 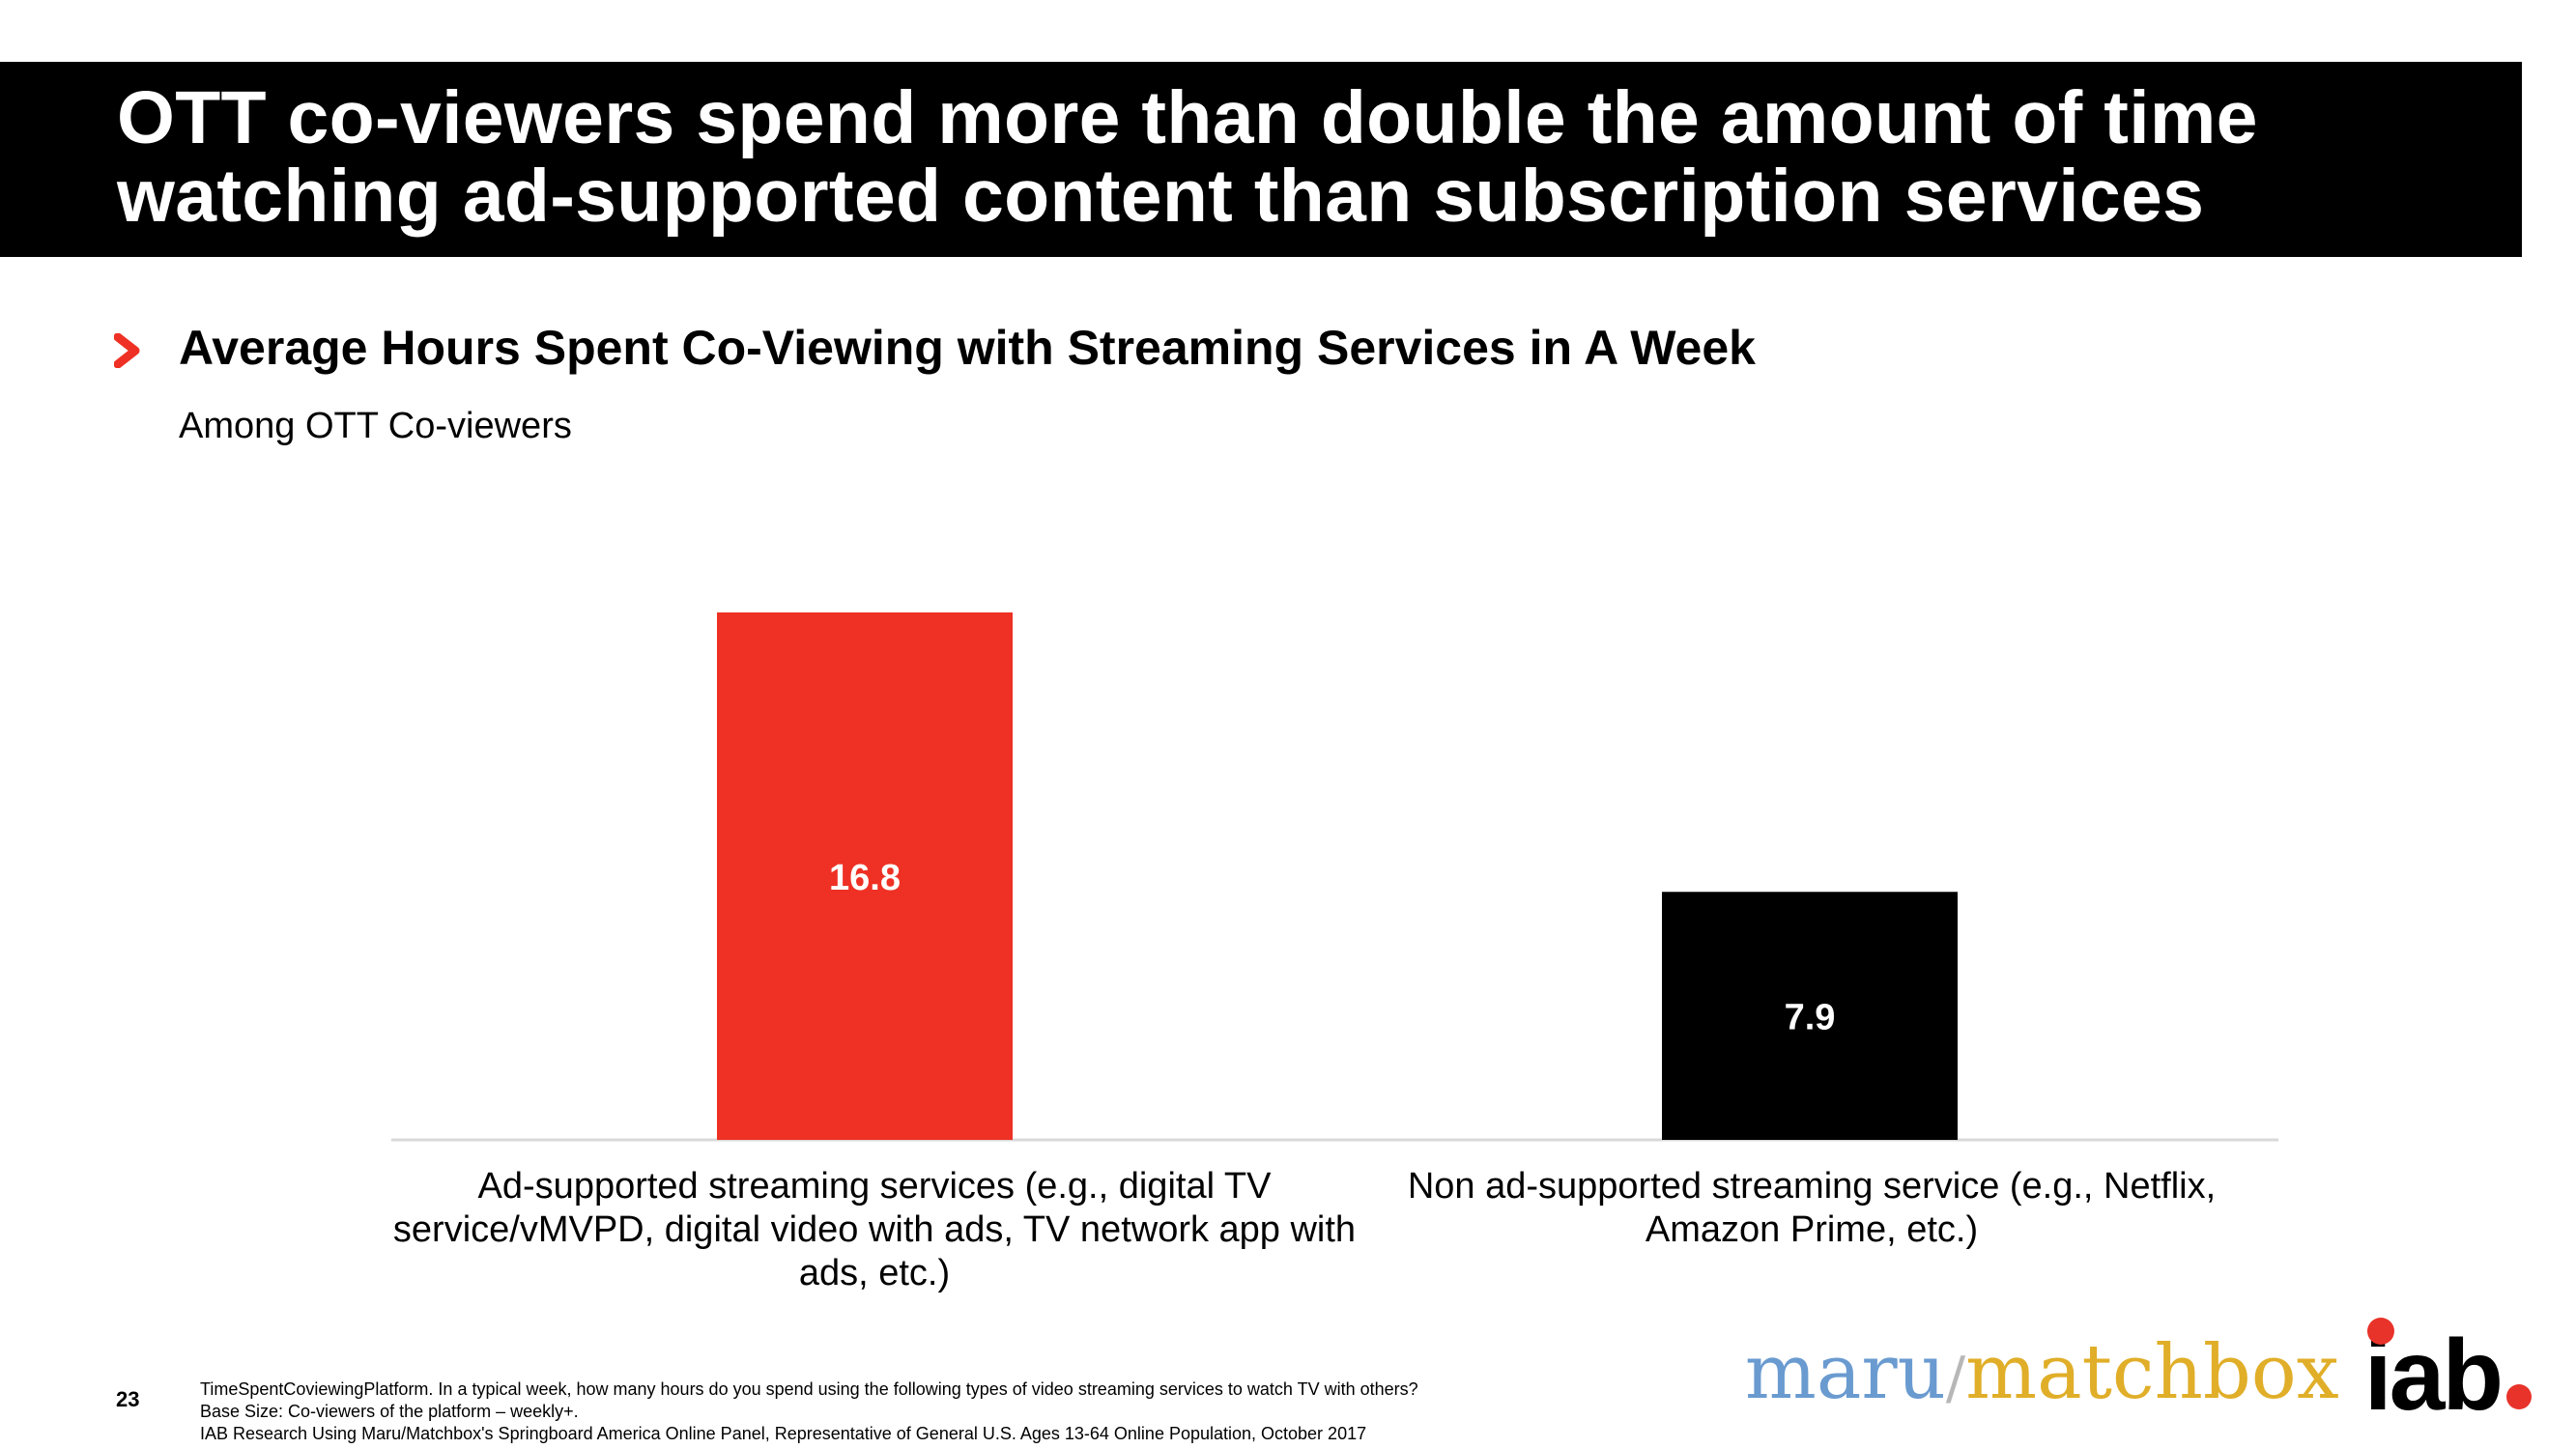 I want to click on data-label-0: 16.8, so click(x=865, y=878).